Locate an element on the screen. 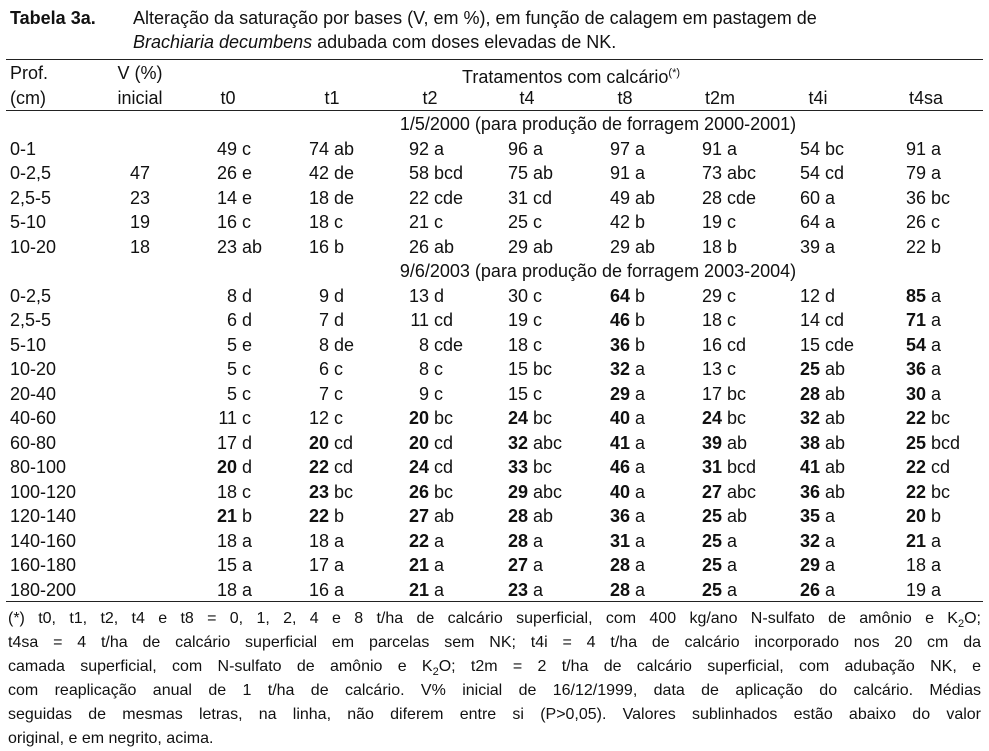 The image size is (989, 751). group-title: Tratamentos com calcário is located at coordinates (565, 77).